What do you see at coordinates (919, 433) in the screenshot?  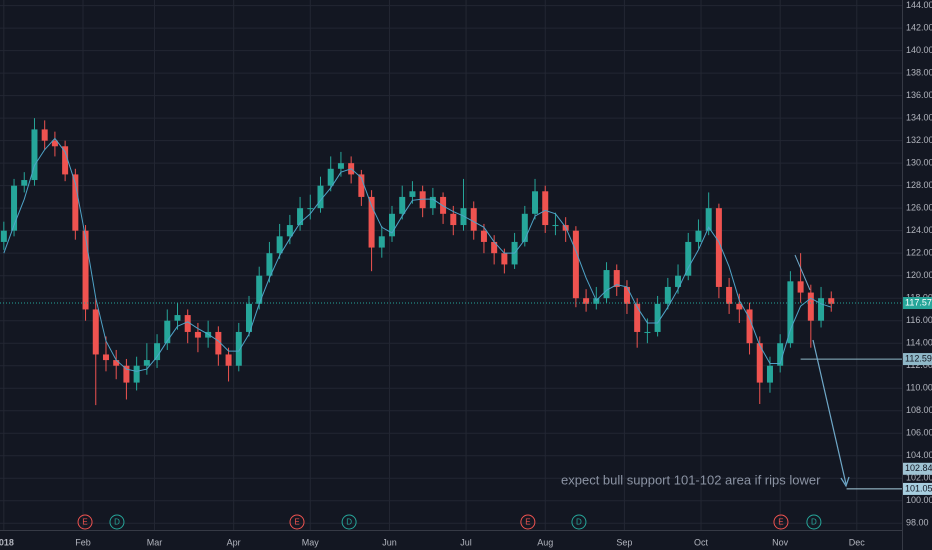 I see `y-tick-label: 106.00` at bounding box center [919, 433].